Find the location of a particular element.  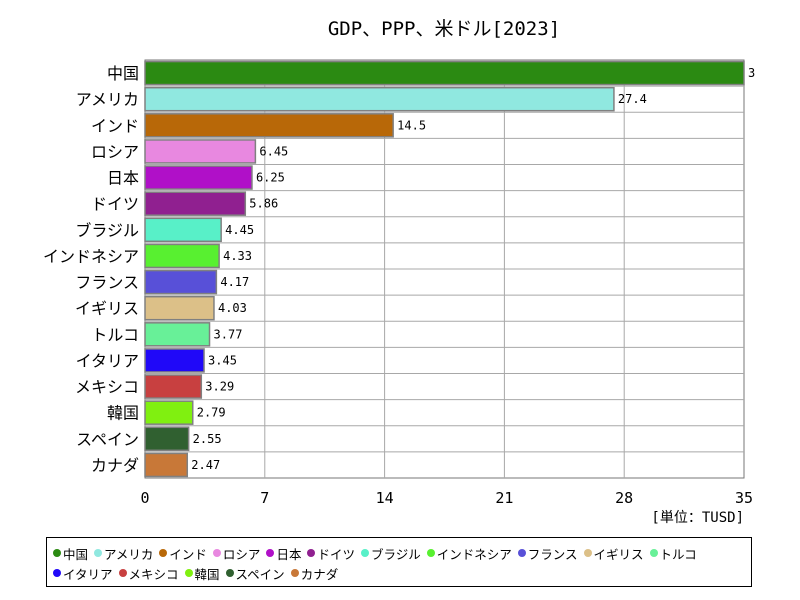

x-tick-label: 21 is located at coordinates (504, 498).